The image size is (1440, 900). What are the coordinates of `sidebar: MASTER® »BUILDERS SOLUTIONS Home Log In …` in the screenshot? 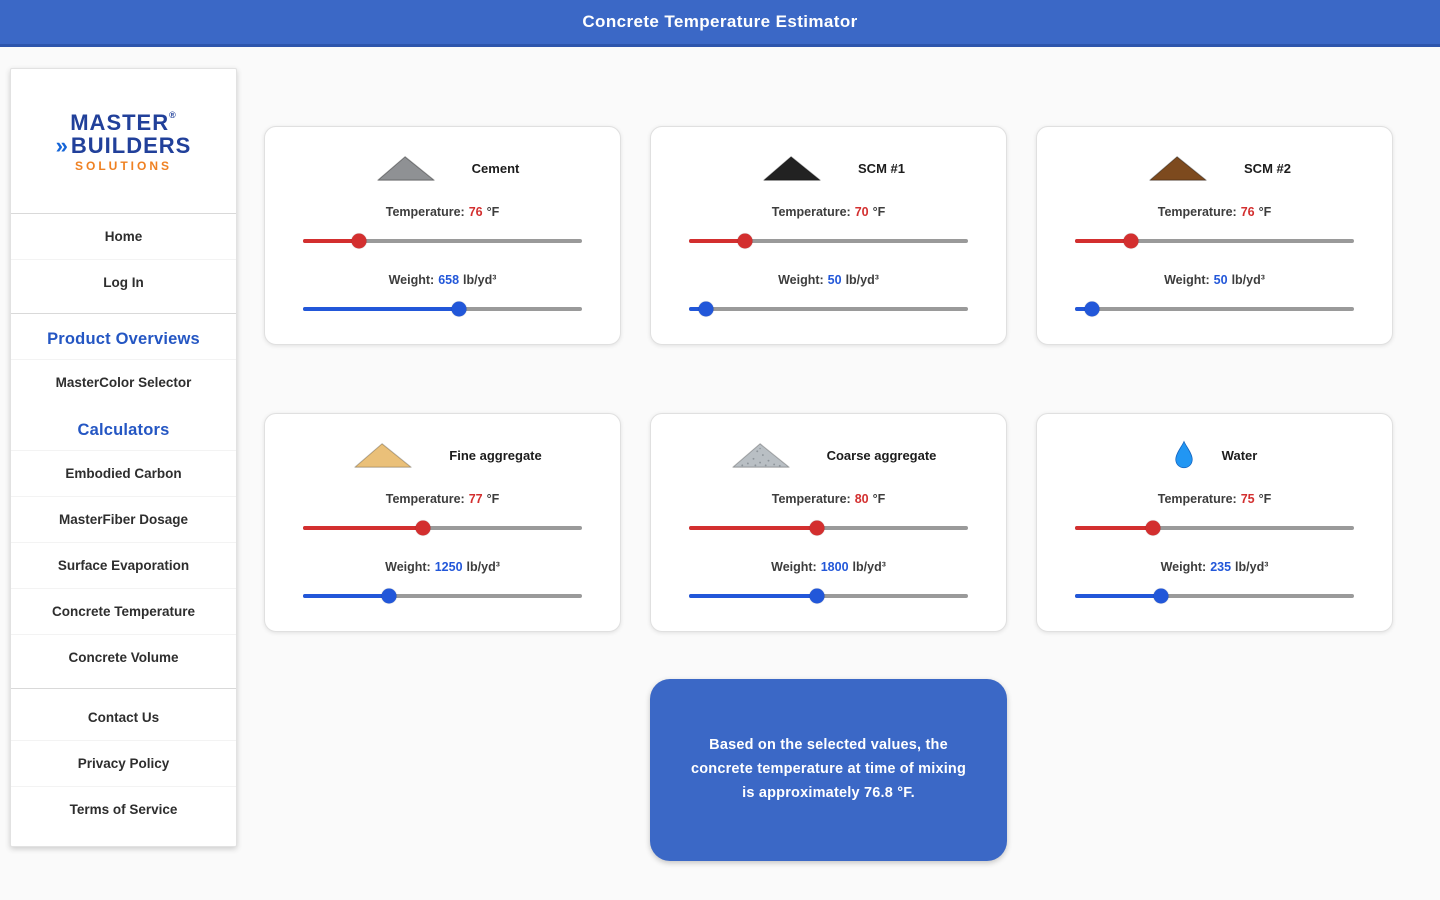 It's located at (123, 458).